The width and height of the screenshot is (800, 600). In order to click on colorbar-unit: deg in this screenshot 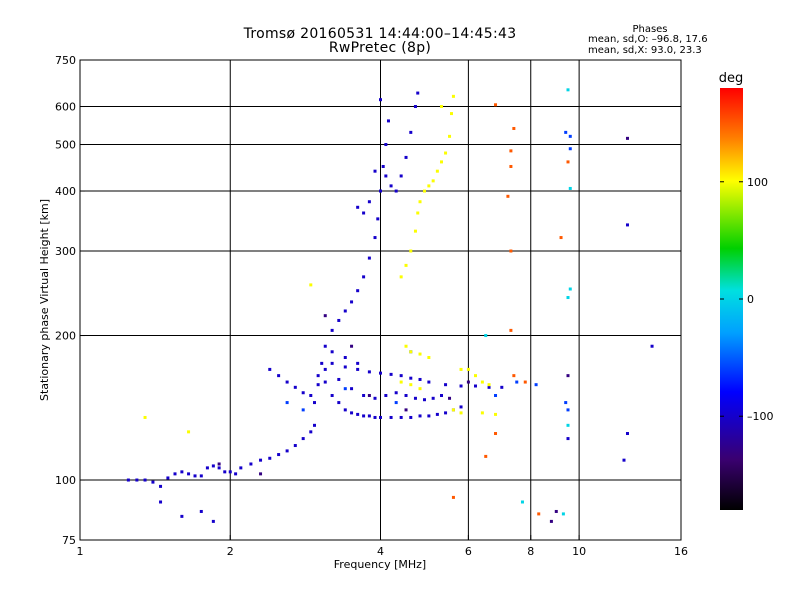, I will do `click(731, 78)`.